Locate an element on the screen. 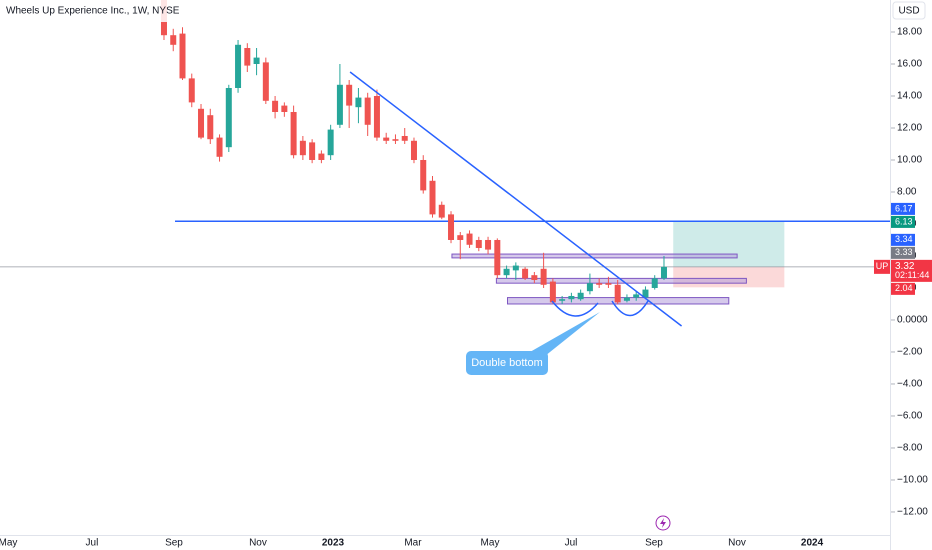 This screenshot has height=550, width=932. x-tick-label: 2024 is located at coordinates (812, 543).